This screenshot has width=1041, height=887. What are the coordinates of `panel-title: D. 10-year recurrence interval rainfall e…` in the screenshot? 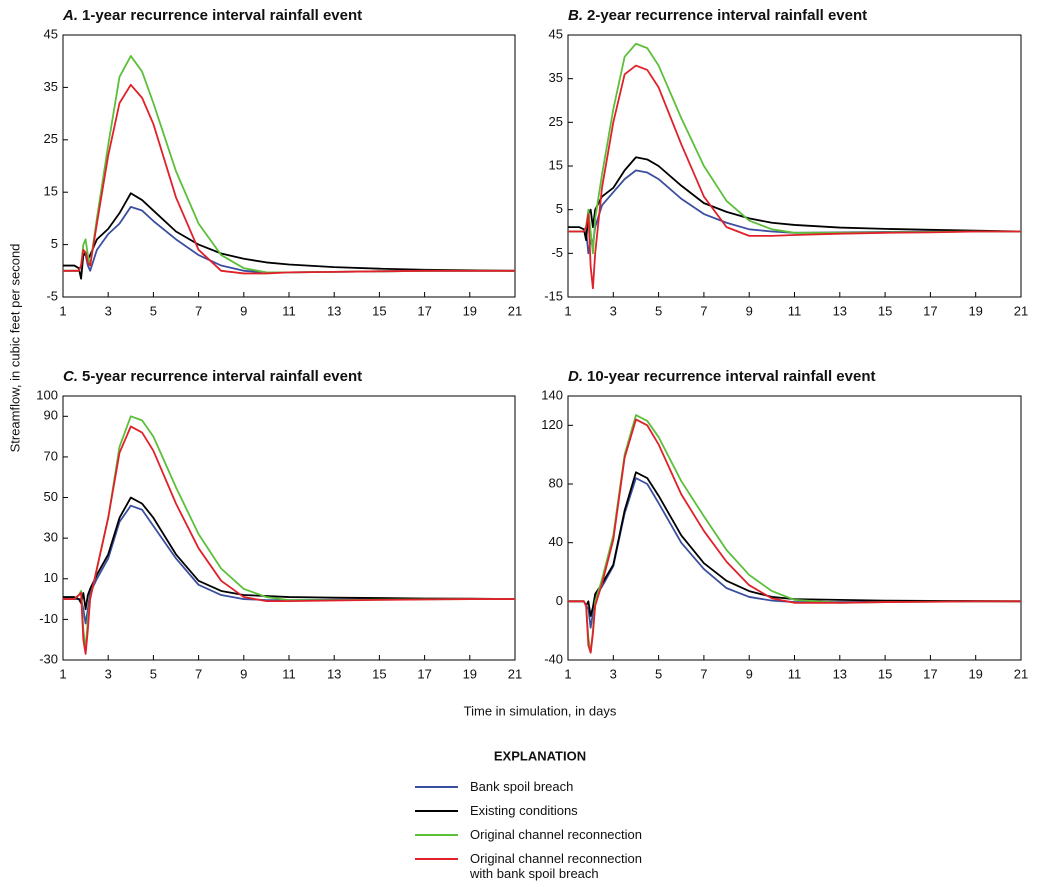 It's located at (722, 376).